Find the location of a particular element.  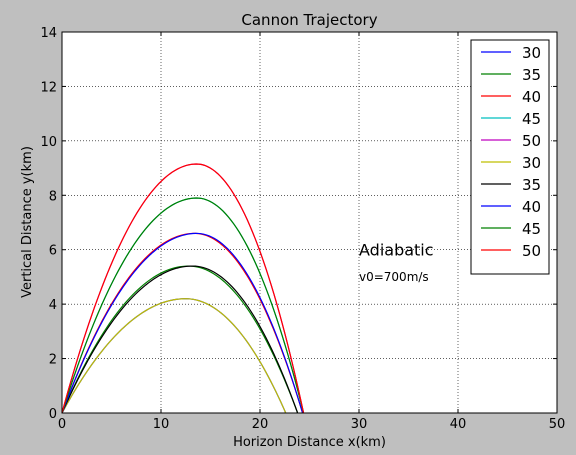

legend-label-8: 45 is located at coordinates (531, 229).